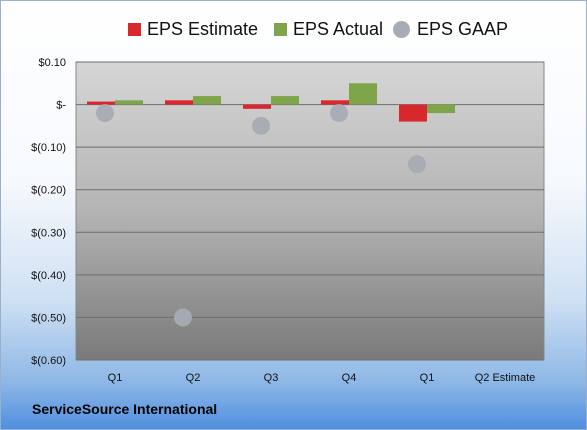  Describe the element at coordinates (463, 28) in the screenshot. I see `legend-label-eps-gaap: EPS GAAP` at that location.